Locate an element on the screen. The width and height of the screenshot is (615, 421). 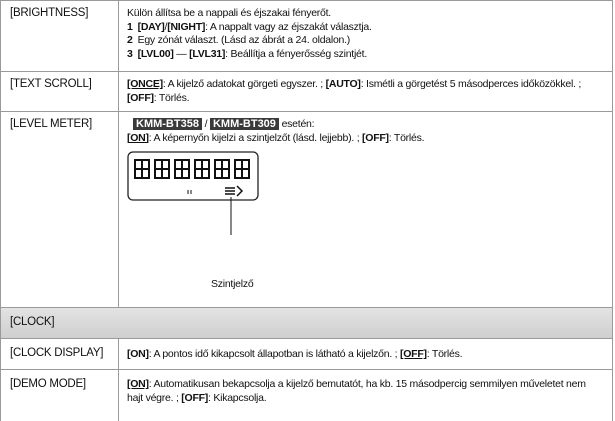
option: [DAY] is located at coordinates (151, 26).